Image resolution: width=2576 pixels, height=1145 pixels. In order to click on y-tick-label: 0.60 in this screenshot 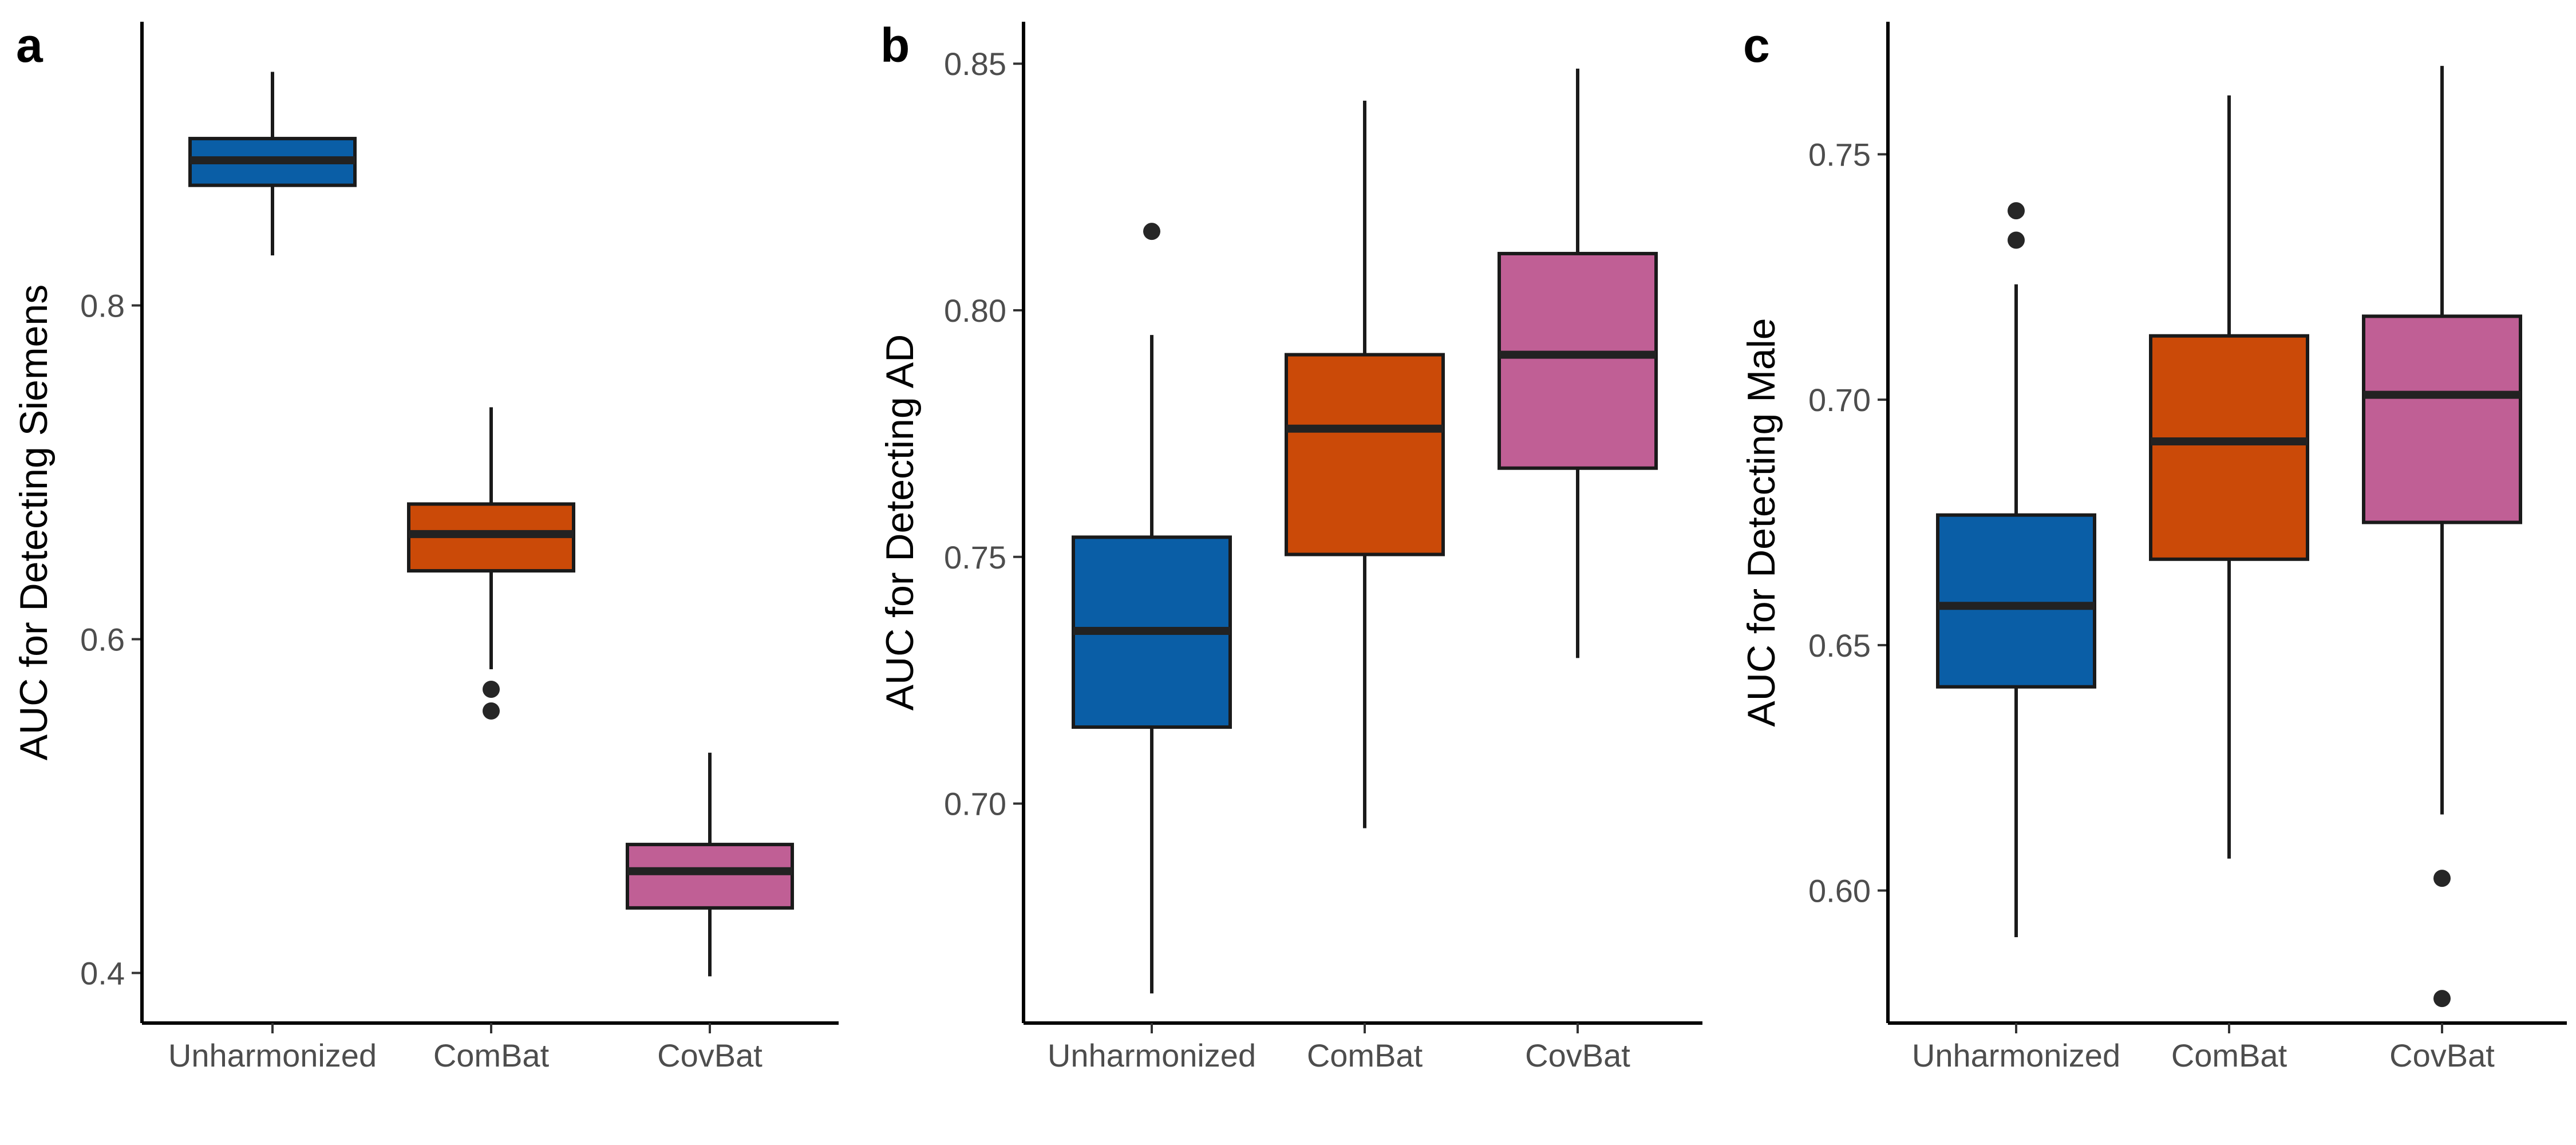, I will do `click(1839, 891)`.